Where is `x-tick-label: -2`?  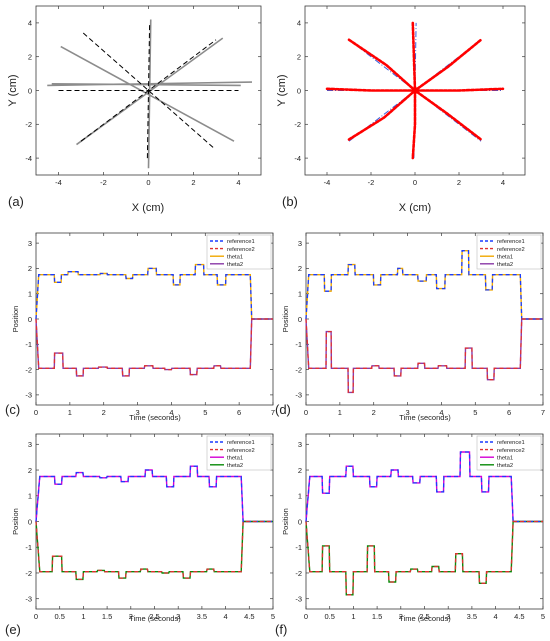 x-tick-label: -2 is located at coordinates (103, 182).